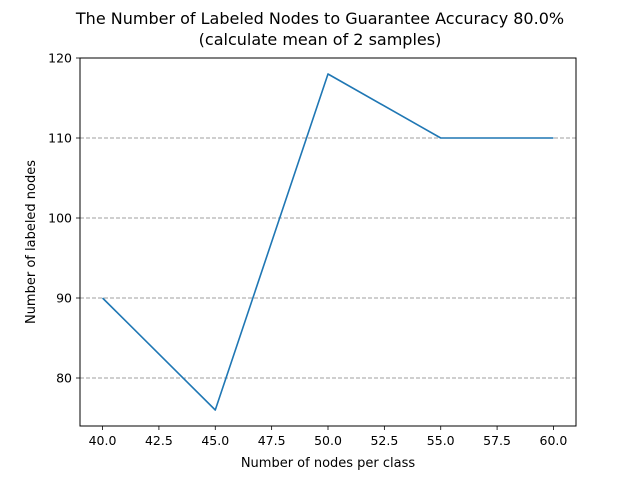  What do you see at coordinates (497, 440) in the screenshot?
I see `x-tick-label: 57.5` at bounding box center [497, 440].